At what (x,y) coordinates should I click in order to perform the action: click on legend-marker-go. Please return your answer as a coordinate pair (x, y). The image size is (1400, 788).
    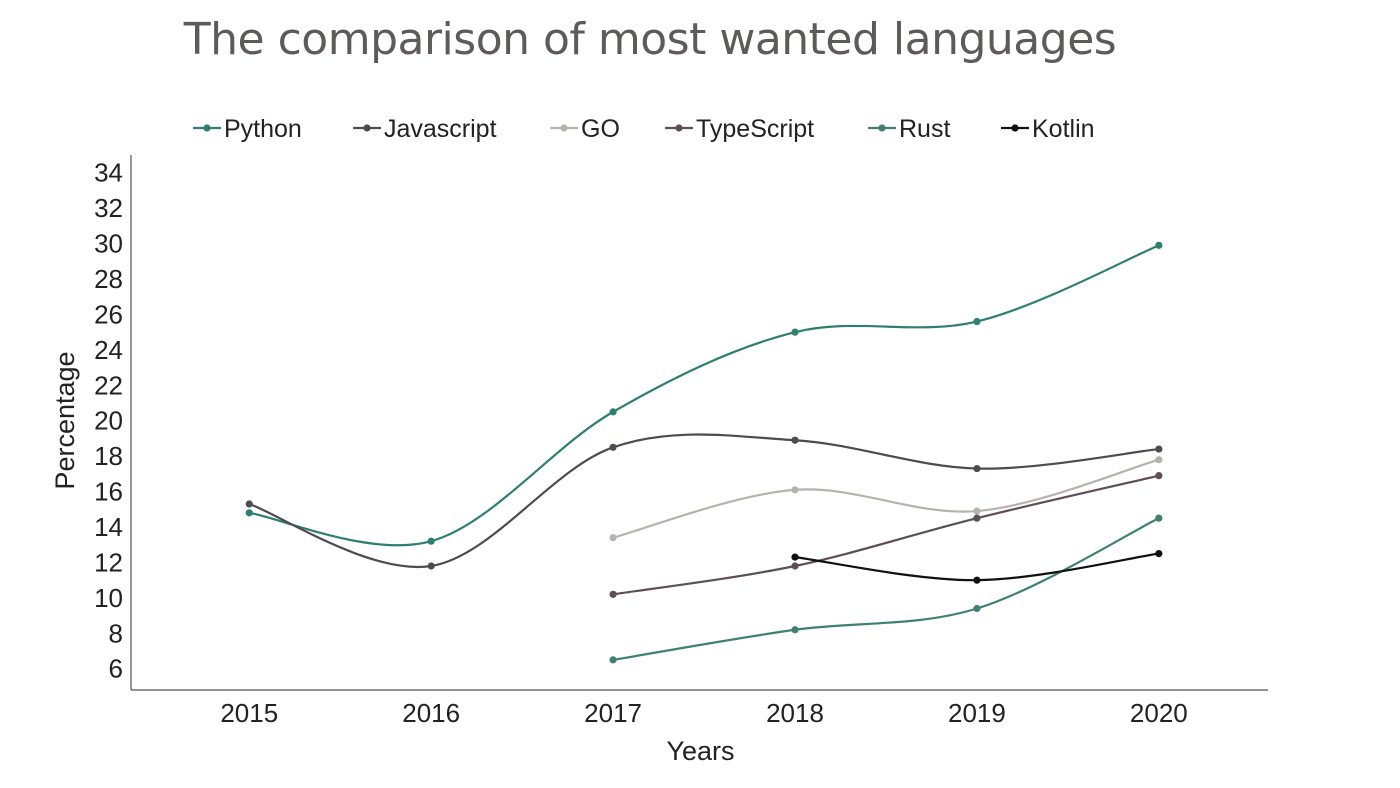
    Looking at the image, I should click on (564, 128).